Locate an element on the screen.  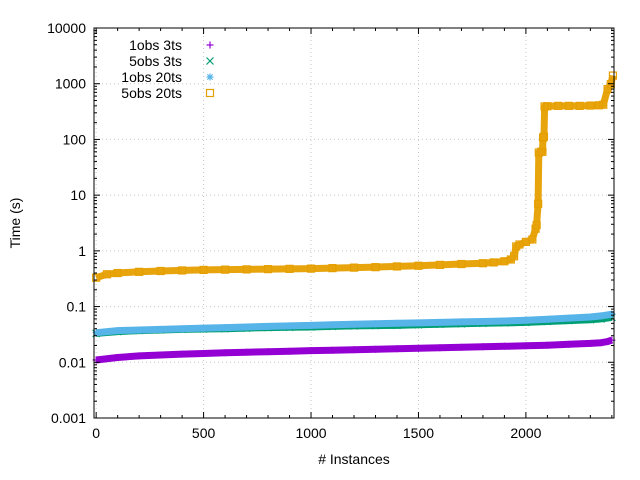
y-tick-label: 1 is located at coordinates (82, 251).